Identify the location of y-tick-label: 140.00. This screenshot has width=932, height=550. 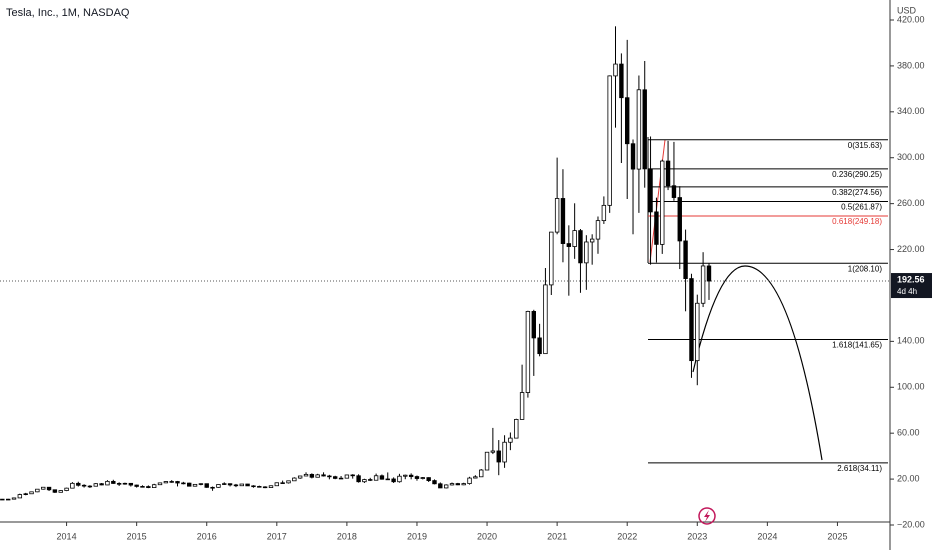
(911, 341).